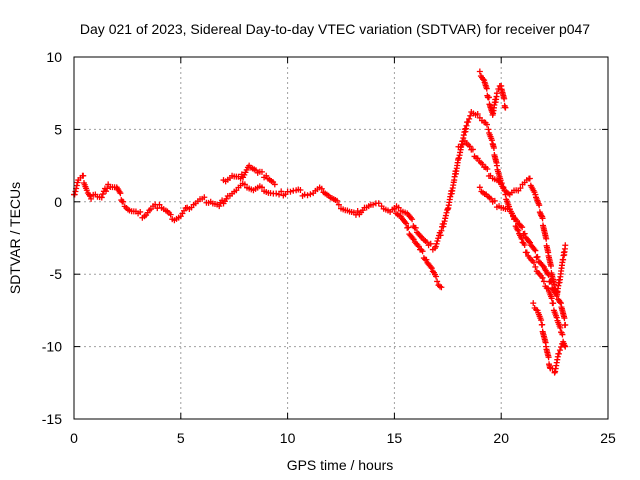 The width and height of the screenshot is (640, 480). What do you see at coordinates (181, 438) in the screenshot?
I see `x-tick-label: 5` at bounding box center [181, 438].